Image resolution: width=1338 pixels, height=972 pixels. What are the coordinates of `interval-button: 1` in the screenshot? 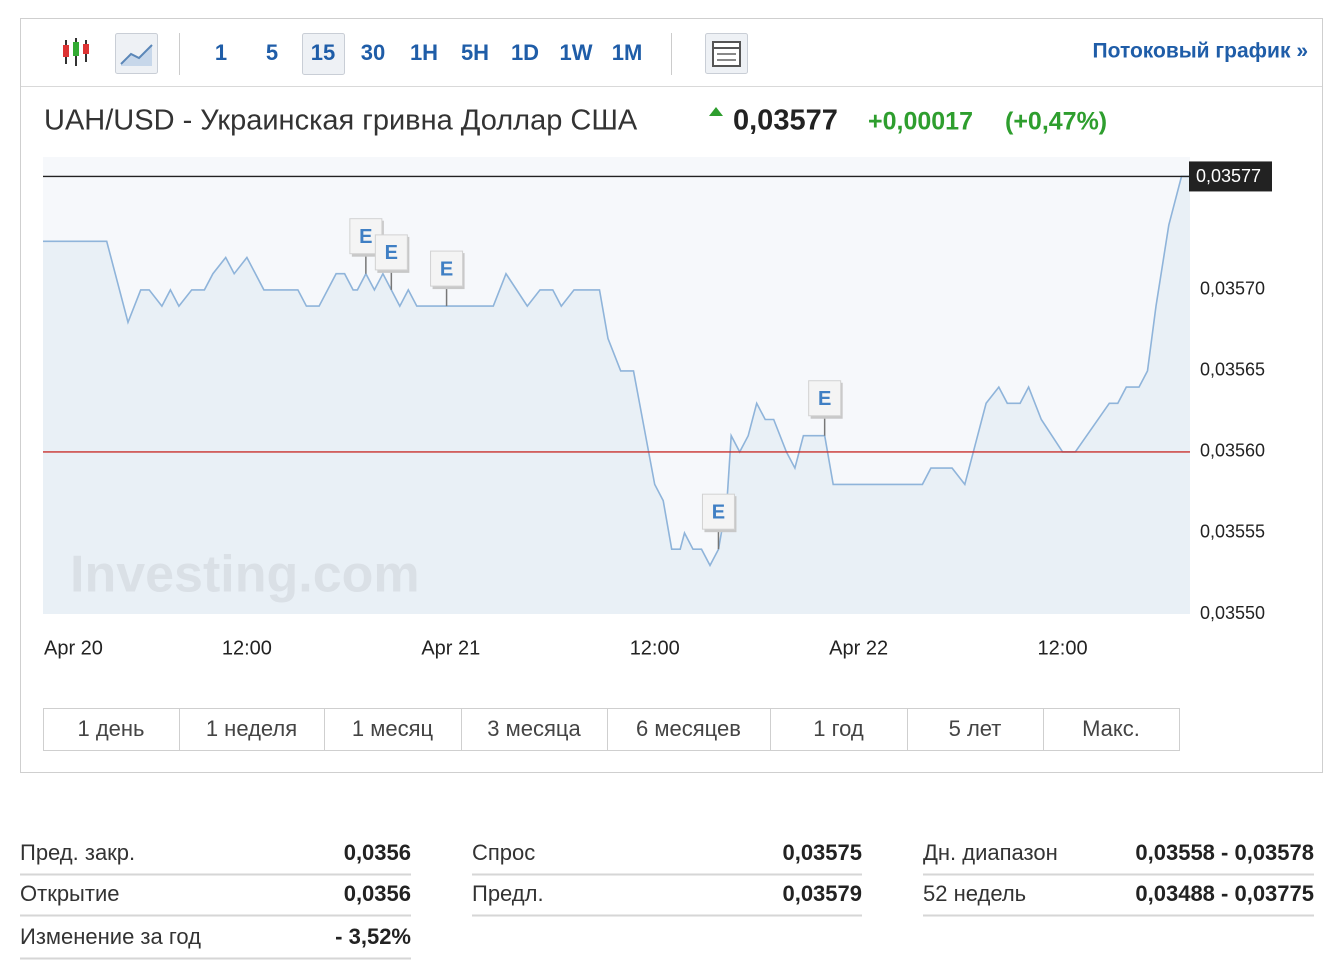 It's located at (221, 52).